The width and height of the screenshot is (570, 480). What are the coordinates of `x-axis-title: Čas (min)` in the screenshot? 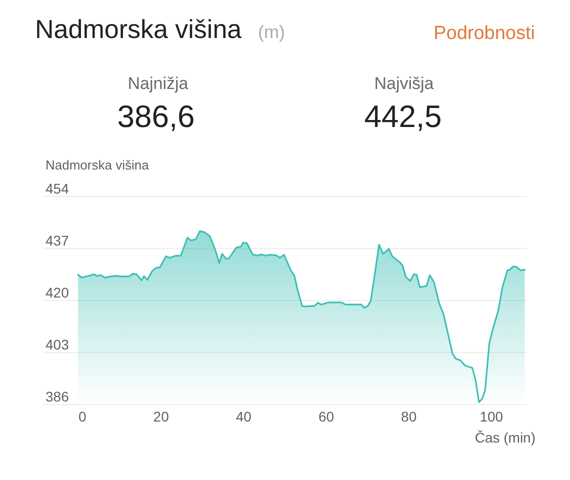 It's located at (505, 438).